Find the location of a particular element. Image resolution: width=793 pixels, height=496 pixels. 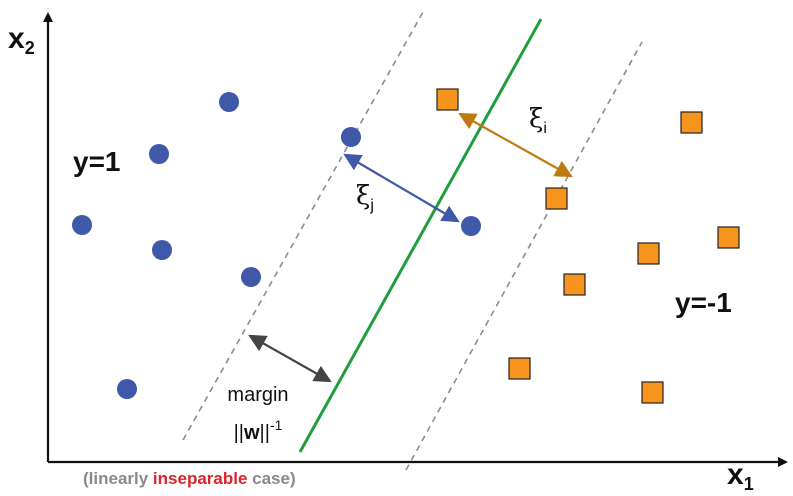

margin-arrow is located at coordinates (290, 358).